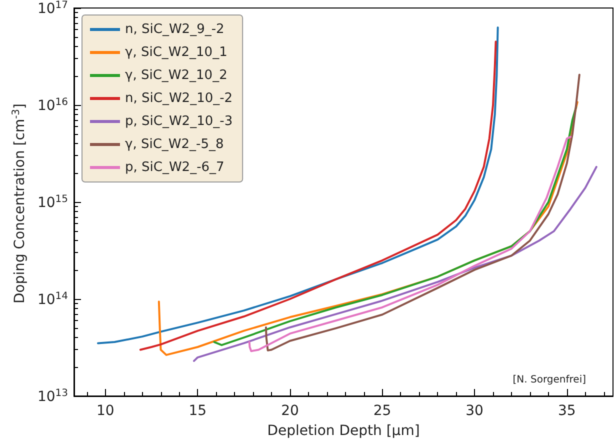  I want to click on x-tick-label: 30, so click(475, 411).